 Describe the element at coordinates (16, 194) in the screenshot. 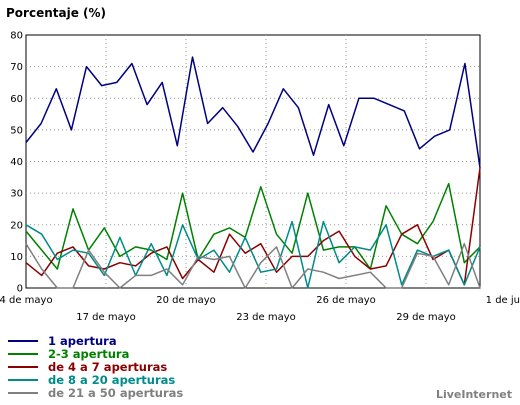

I see `y-tick-label: 30` at that location.